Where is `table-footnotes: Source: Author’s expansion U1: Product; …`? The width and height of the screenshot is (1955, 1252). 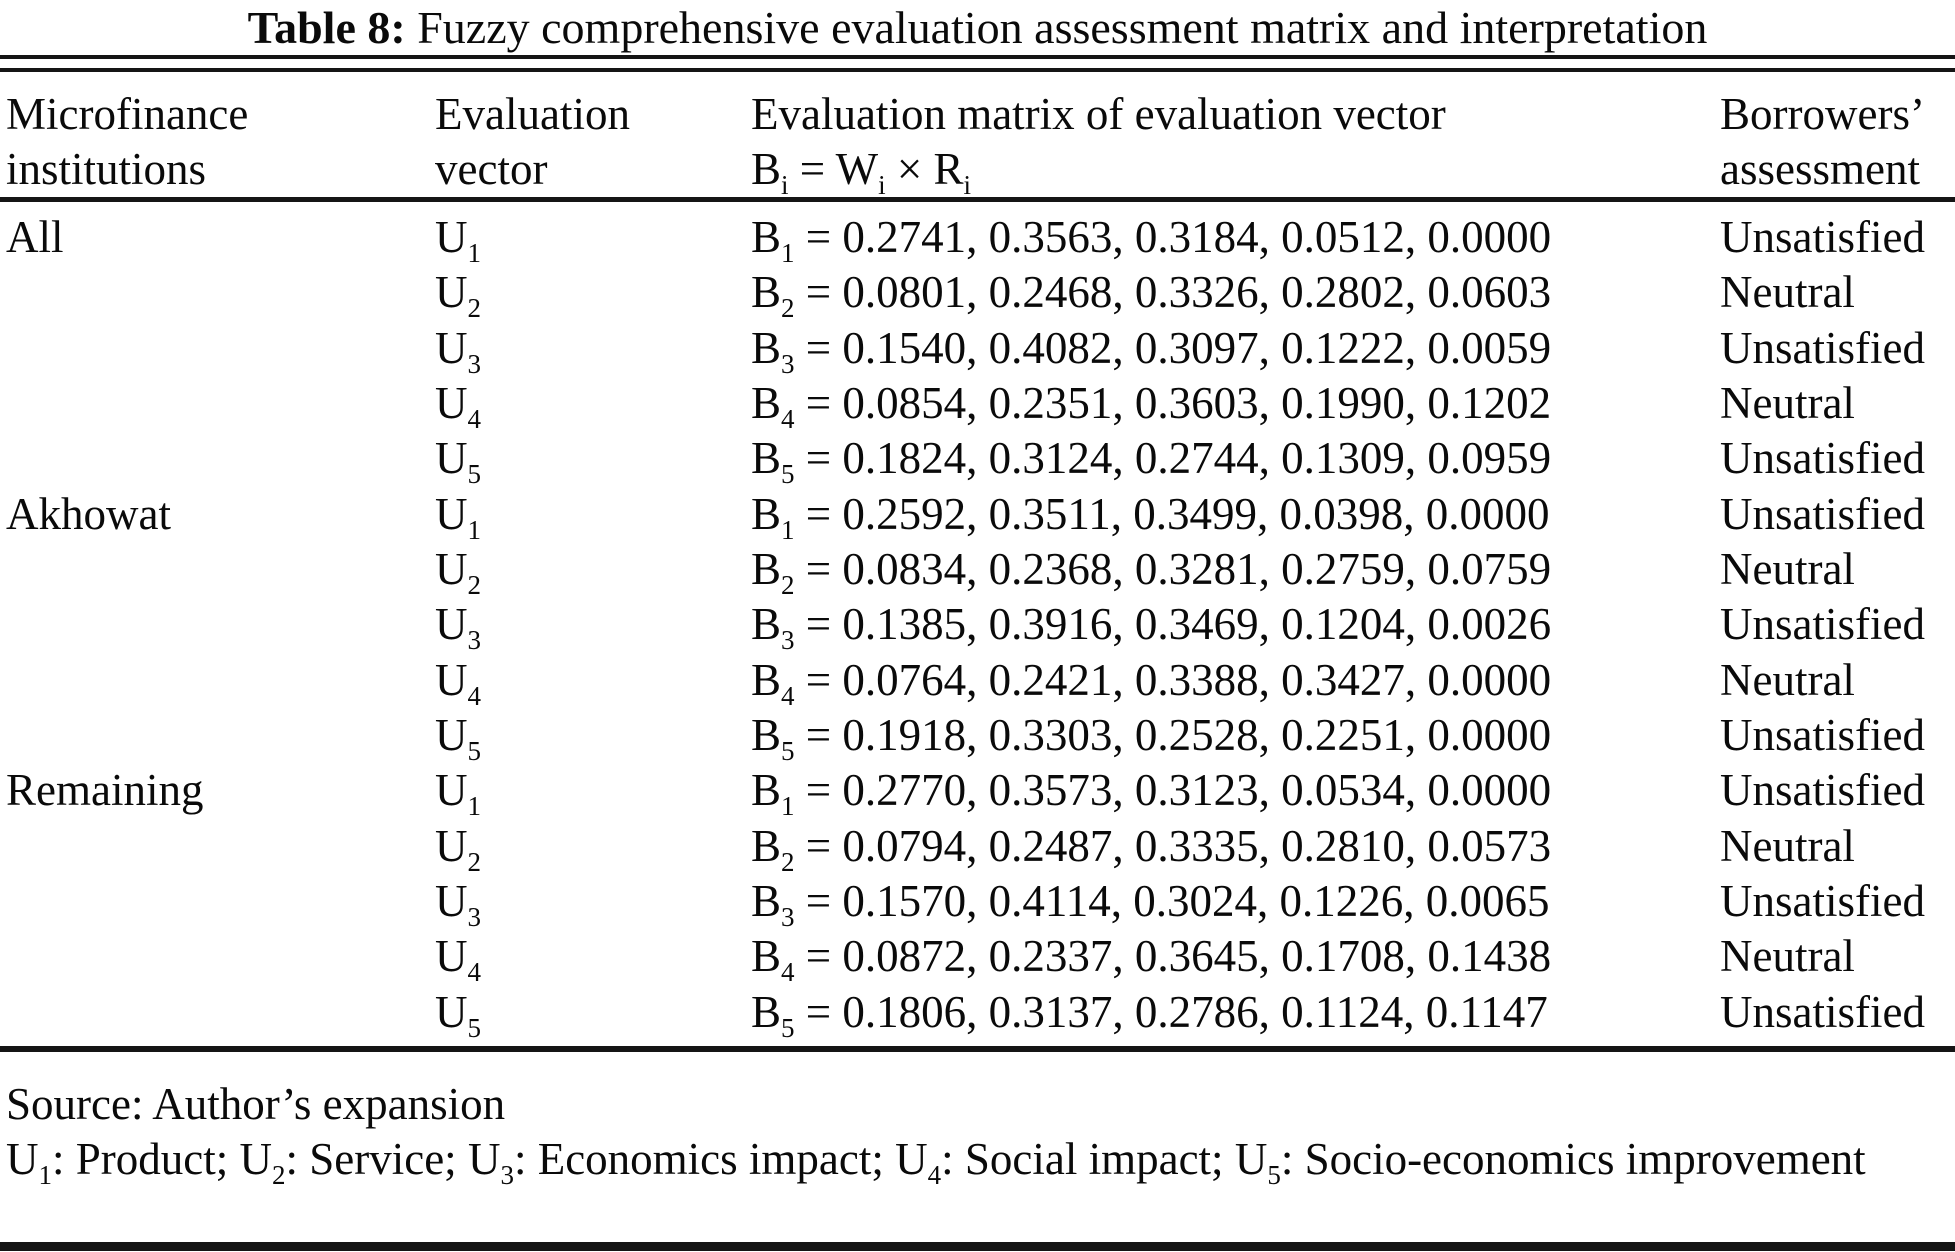
table-footnotes: Source: Author’s expansion U1: Product; … is located at coordinates (974, 1133).